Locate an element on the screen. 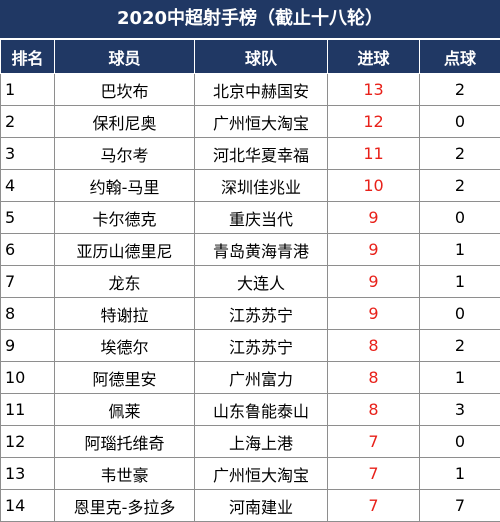 The width and height of the screenshot is (500, 522). goals-cell: 10 is located at coordinates (374, 186).